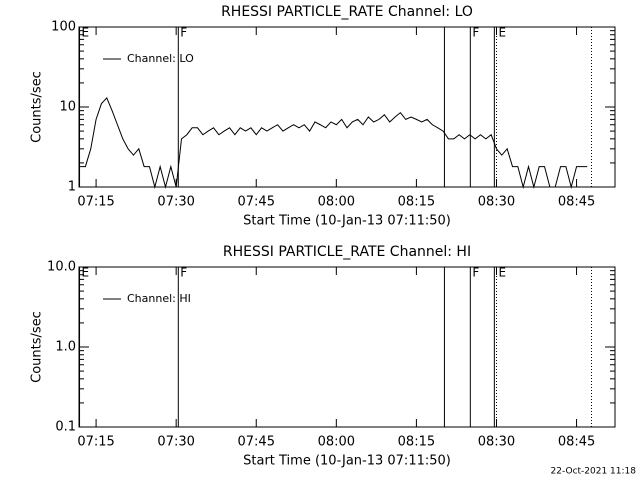 This screenshot has height=480, width=640. What do you see at coordinates (61, 267) in the screenshot?
I see `y-tick-label: 10.0` at bounding box center [61, 267].